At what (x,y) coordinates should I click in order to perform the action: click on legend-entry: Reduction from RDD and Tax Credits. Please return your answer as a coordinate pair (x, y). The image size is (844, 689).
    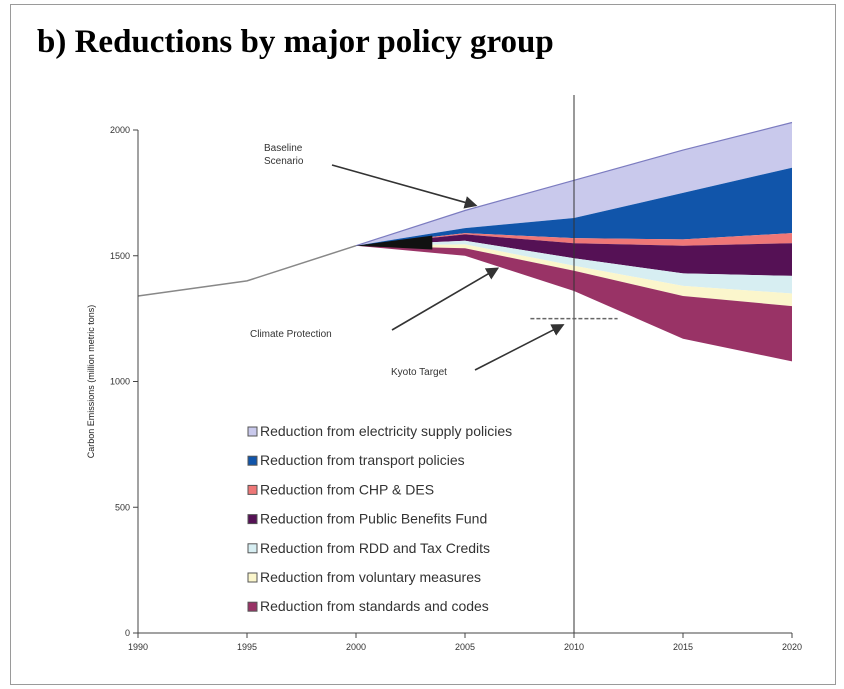
    Looking at the image, I should click on (375, 548).